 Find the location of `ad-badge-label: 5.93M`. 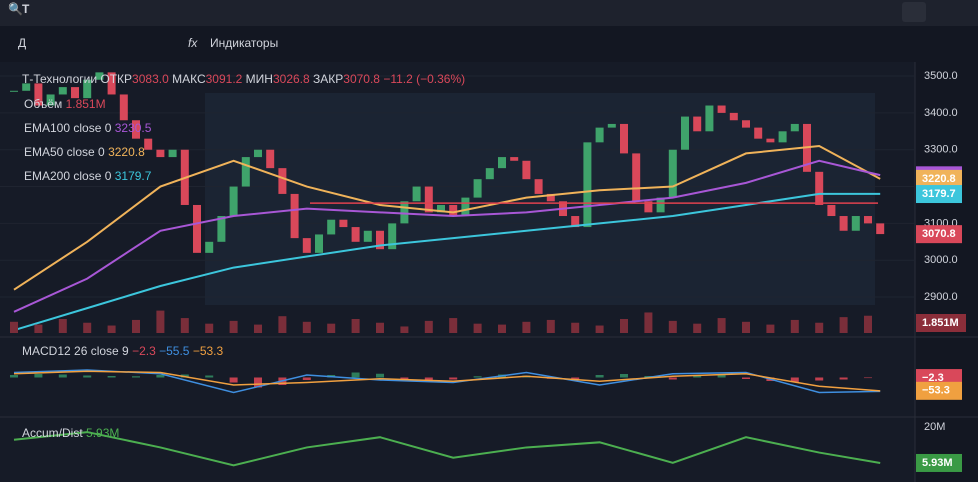

ad-badge-label: 5.93M is located at coordinates (937, 463).